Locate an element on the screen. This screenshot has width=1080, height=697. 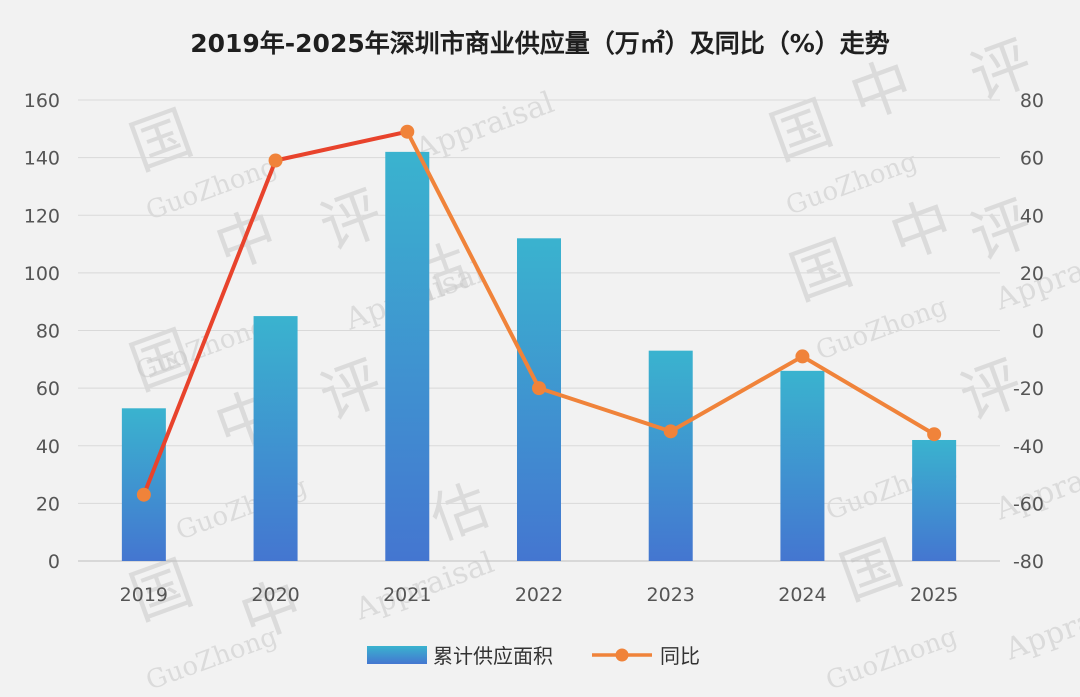
legend-line-label: 同比 is located at coordinates (680, 656).